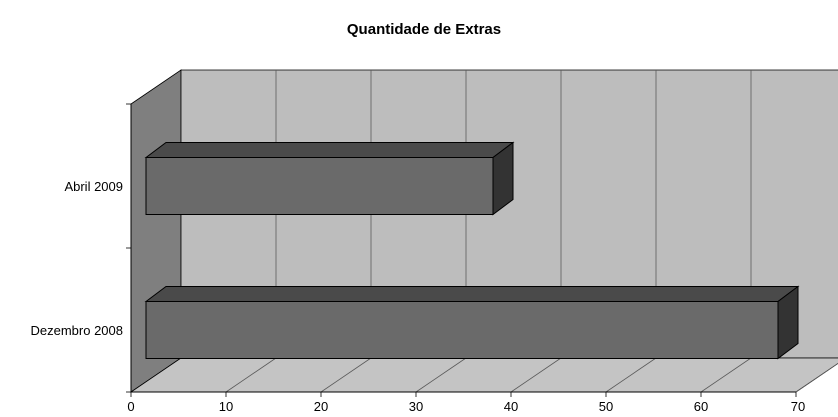 This screenshot has height=417, width=838. I want to click on x-tick-label: 30, so click(416, 406).